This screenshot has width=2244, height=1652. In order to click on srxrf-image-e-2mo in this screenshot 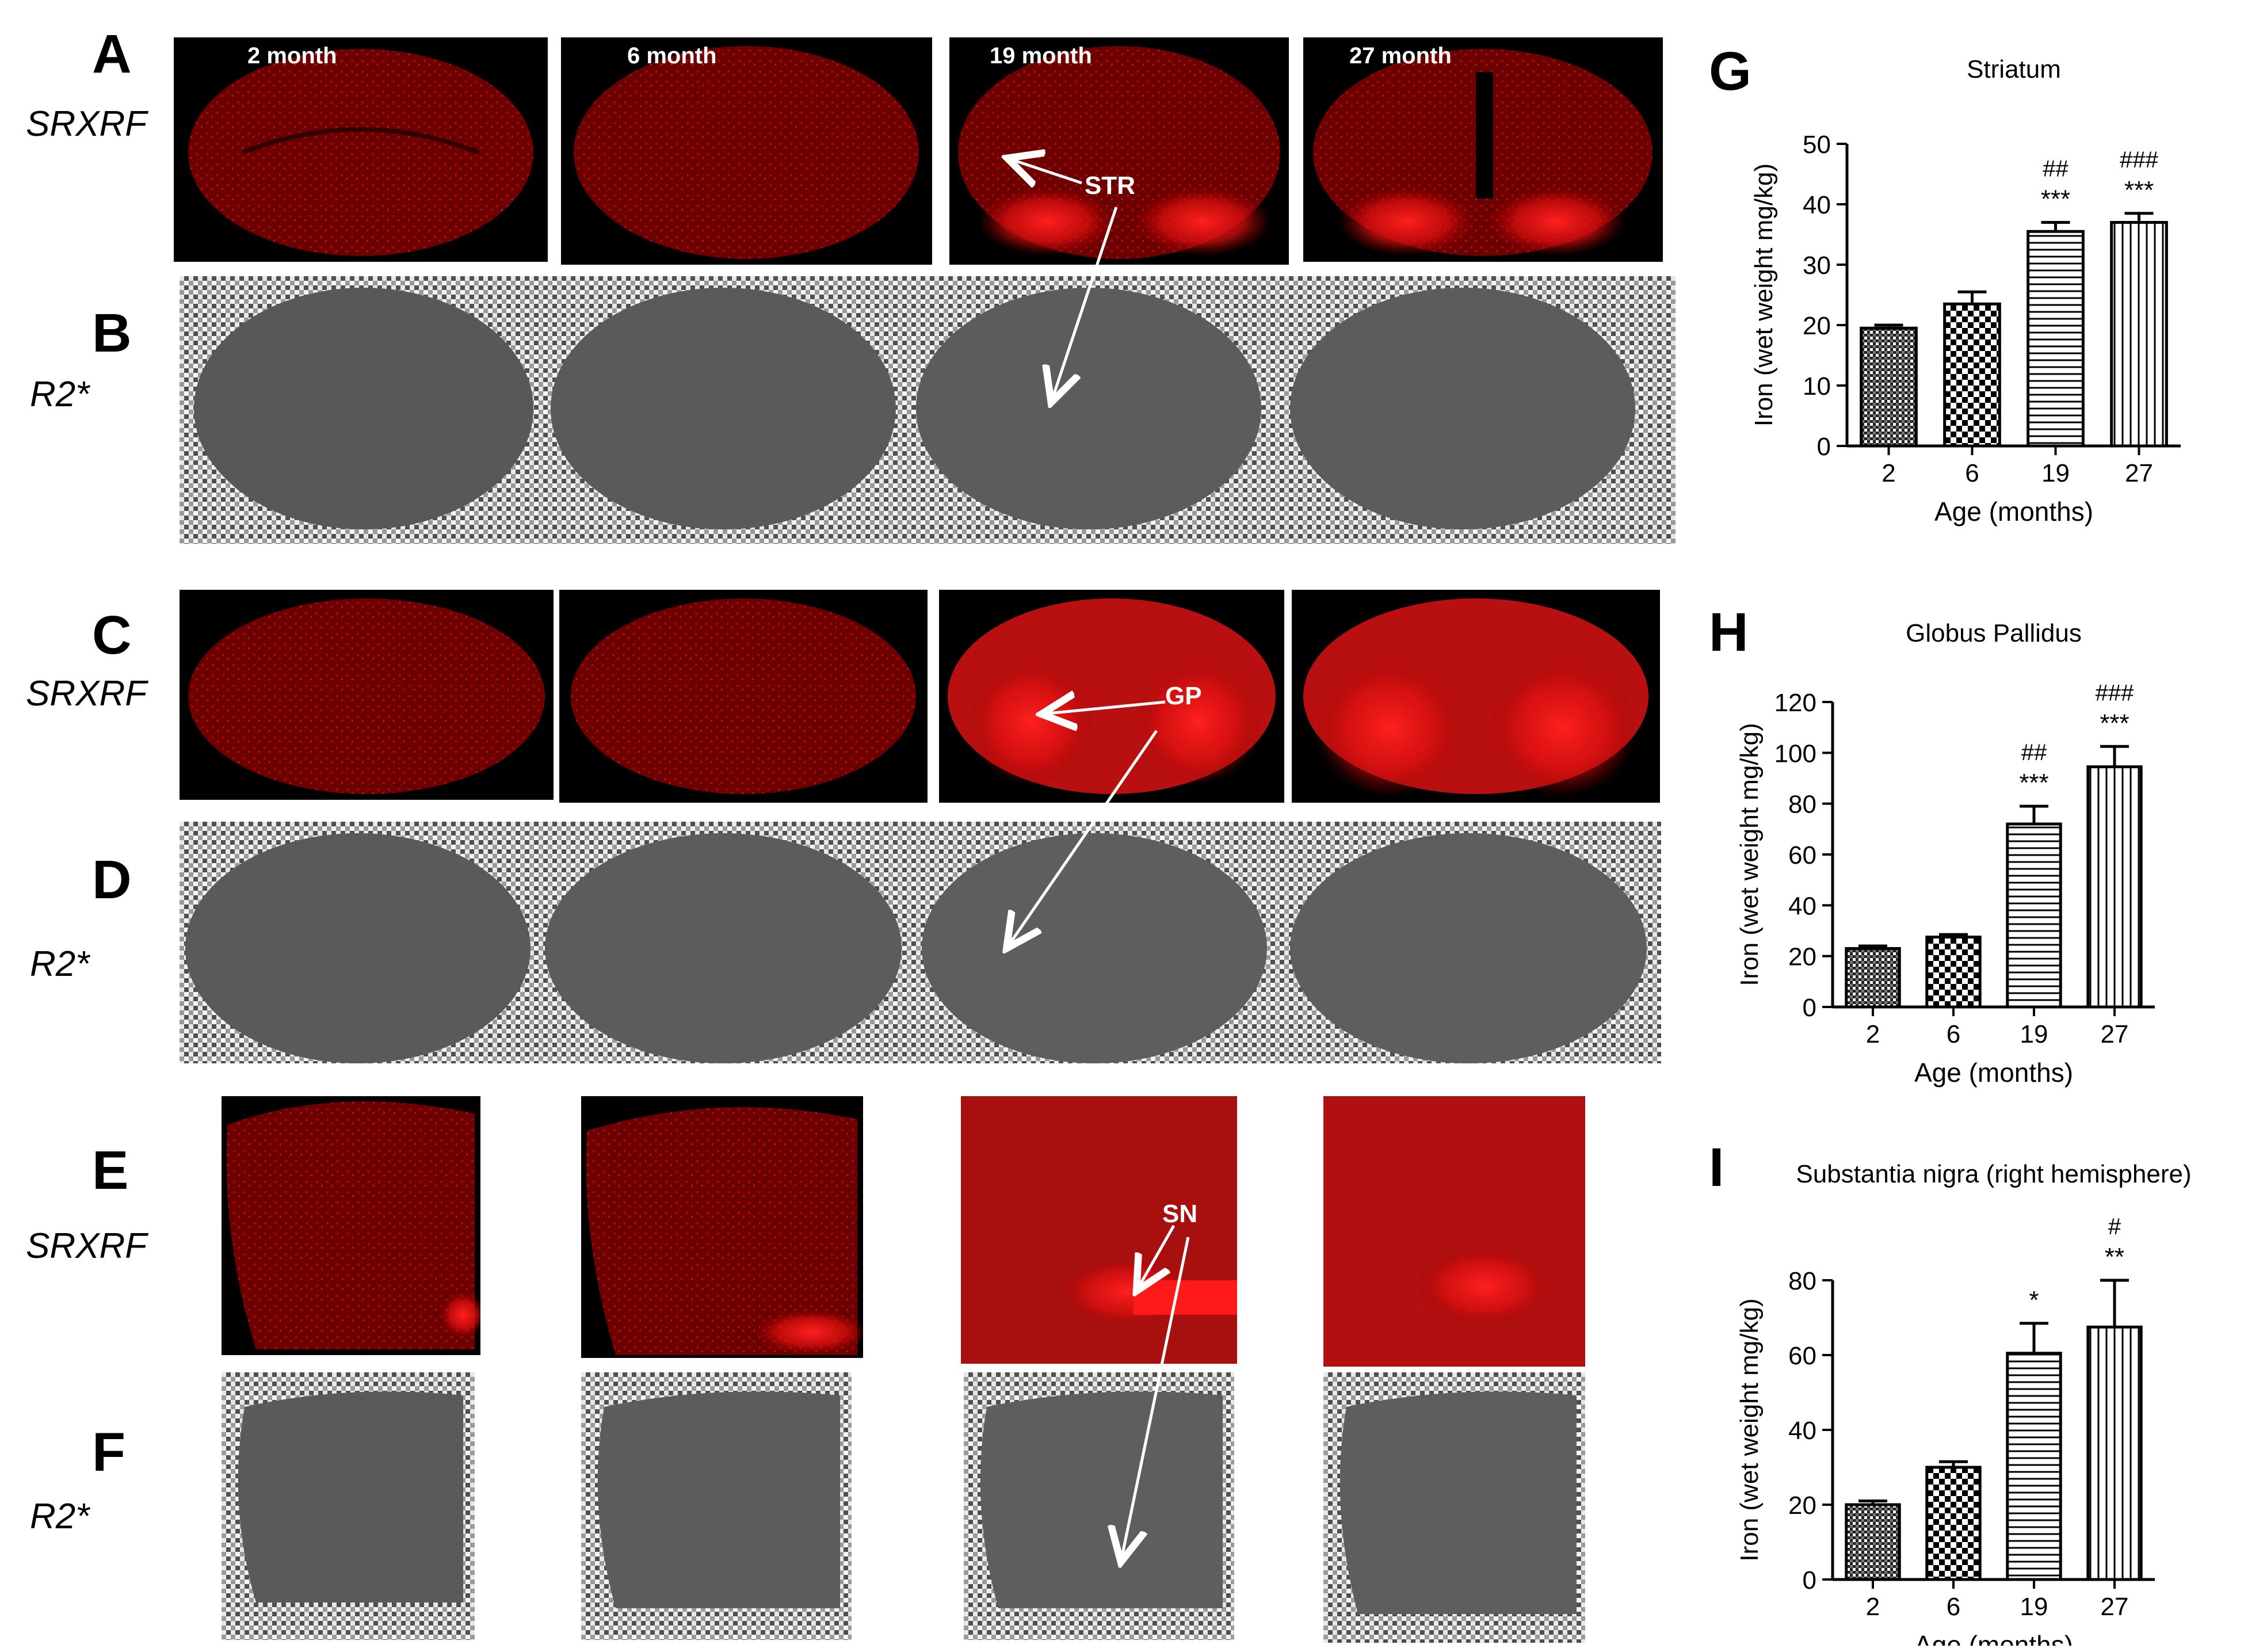, I will do `click(351, 1225)`.